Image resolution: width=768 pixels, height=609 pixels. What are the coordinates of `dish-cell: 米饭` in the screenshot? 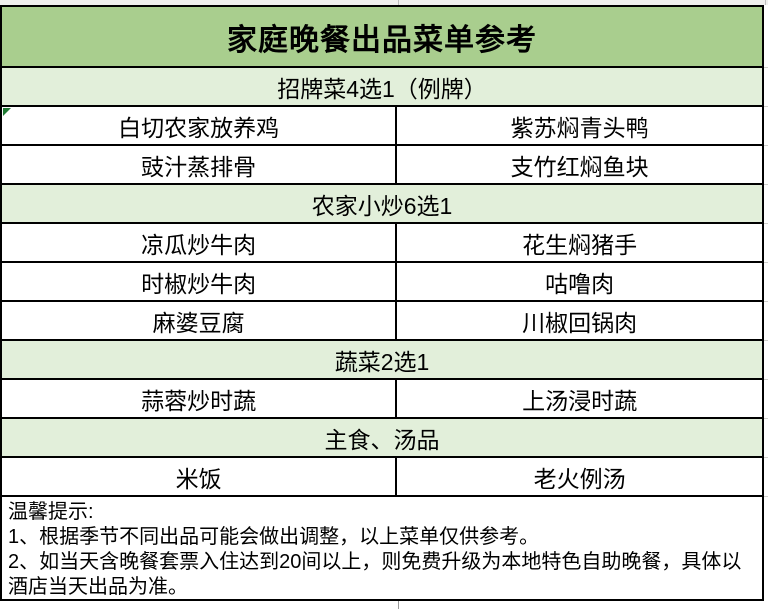 It's located at (200, 476).